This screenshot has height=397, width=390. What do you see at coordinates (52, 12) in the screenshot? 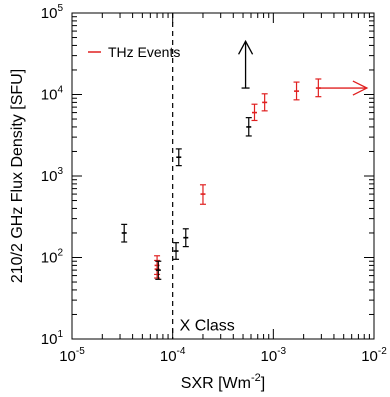
I see `y-tick-label: 10⁵` at bounding box center [52, 12].